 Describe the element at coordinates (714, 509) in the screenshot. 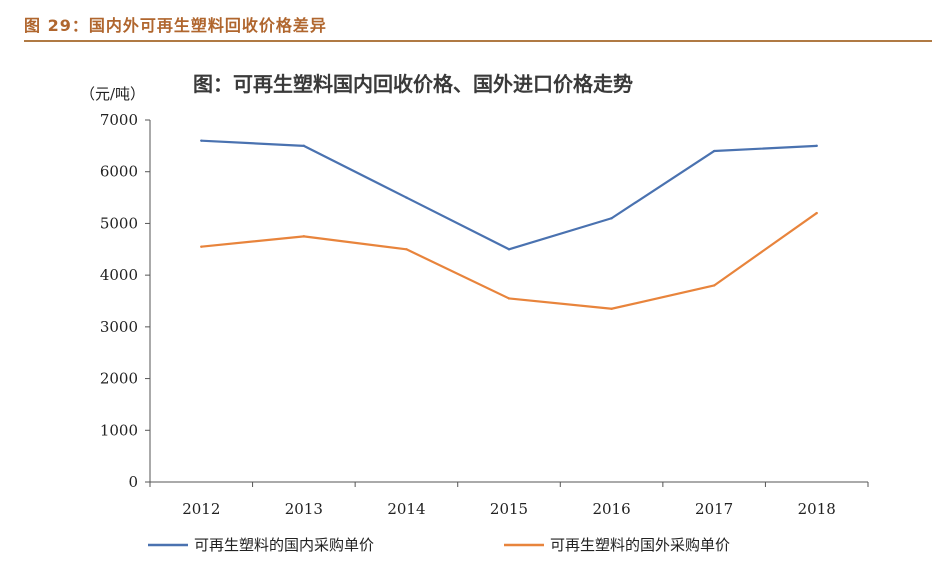

I see `x-tick-label: 2017` at that location.